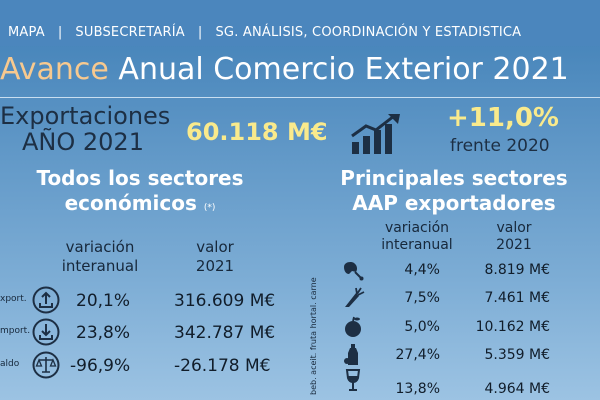 Image resolution: width=600 pixels, height=400 pixels. Describe the element at coordinates (26, 32) in the screenshot. I see `nav-item-mapa: MAPA` at that location.